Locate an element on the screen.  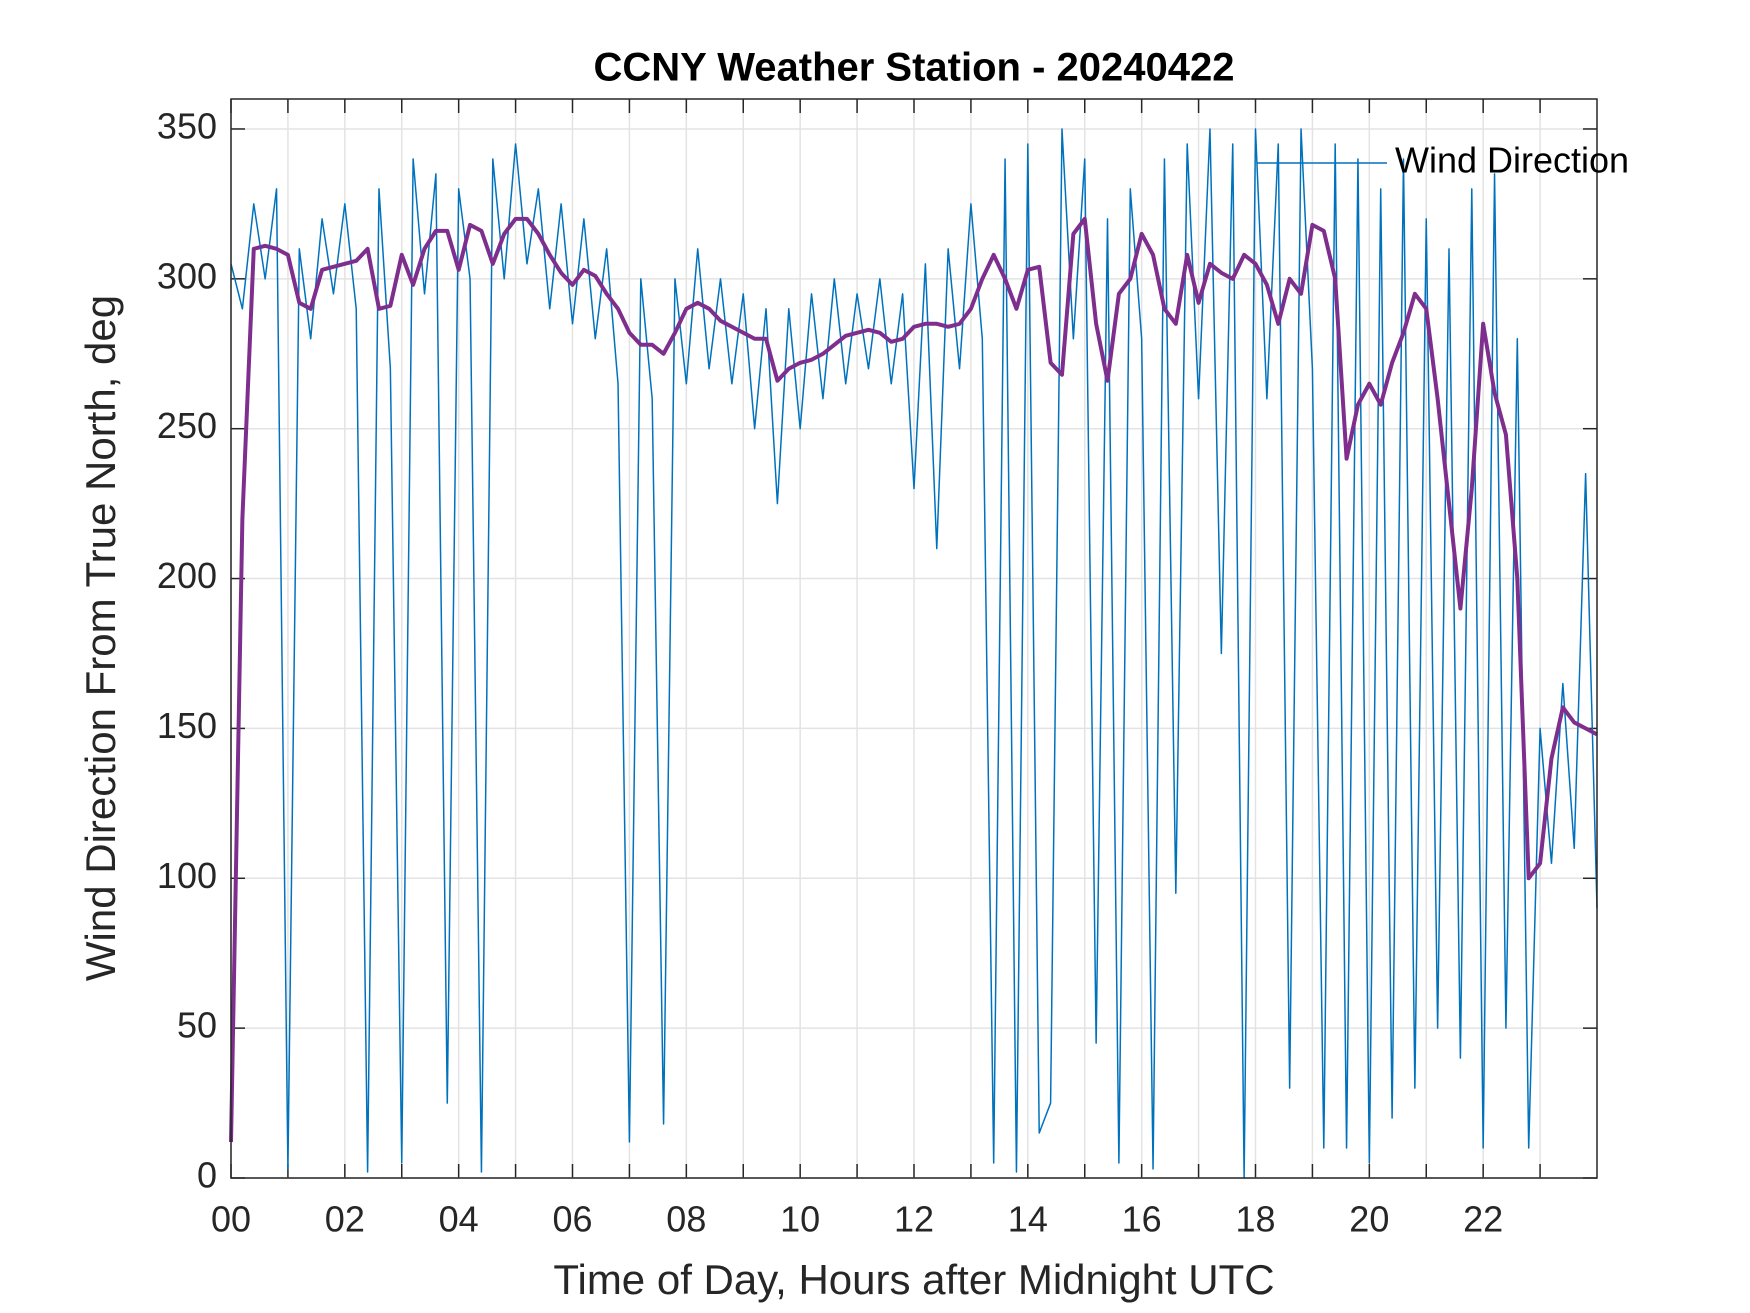
x-tick-label: 04 is located at coordinates (459, 1219).